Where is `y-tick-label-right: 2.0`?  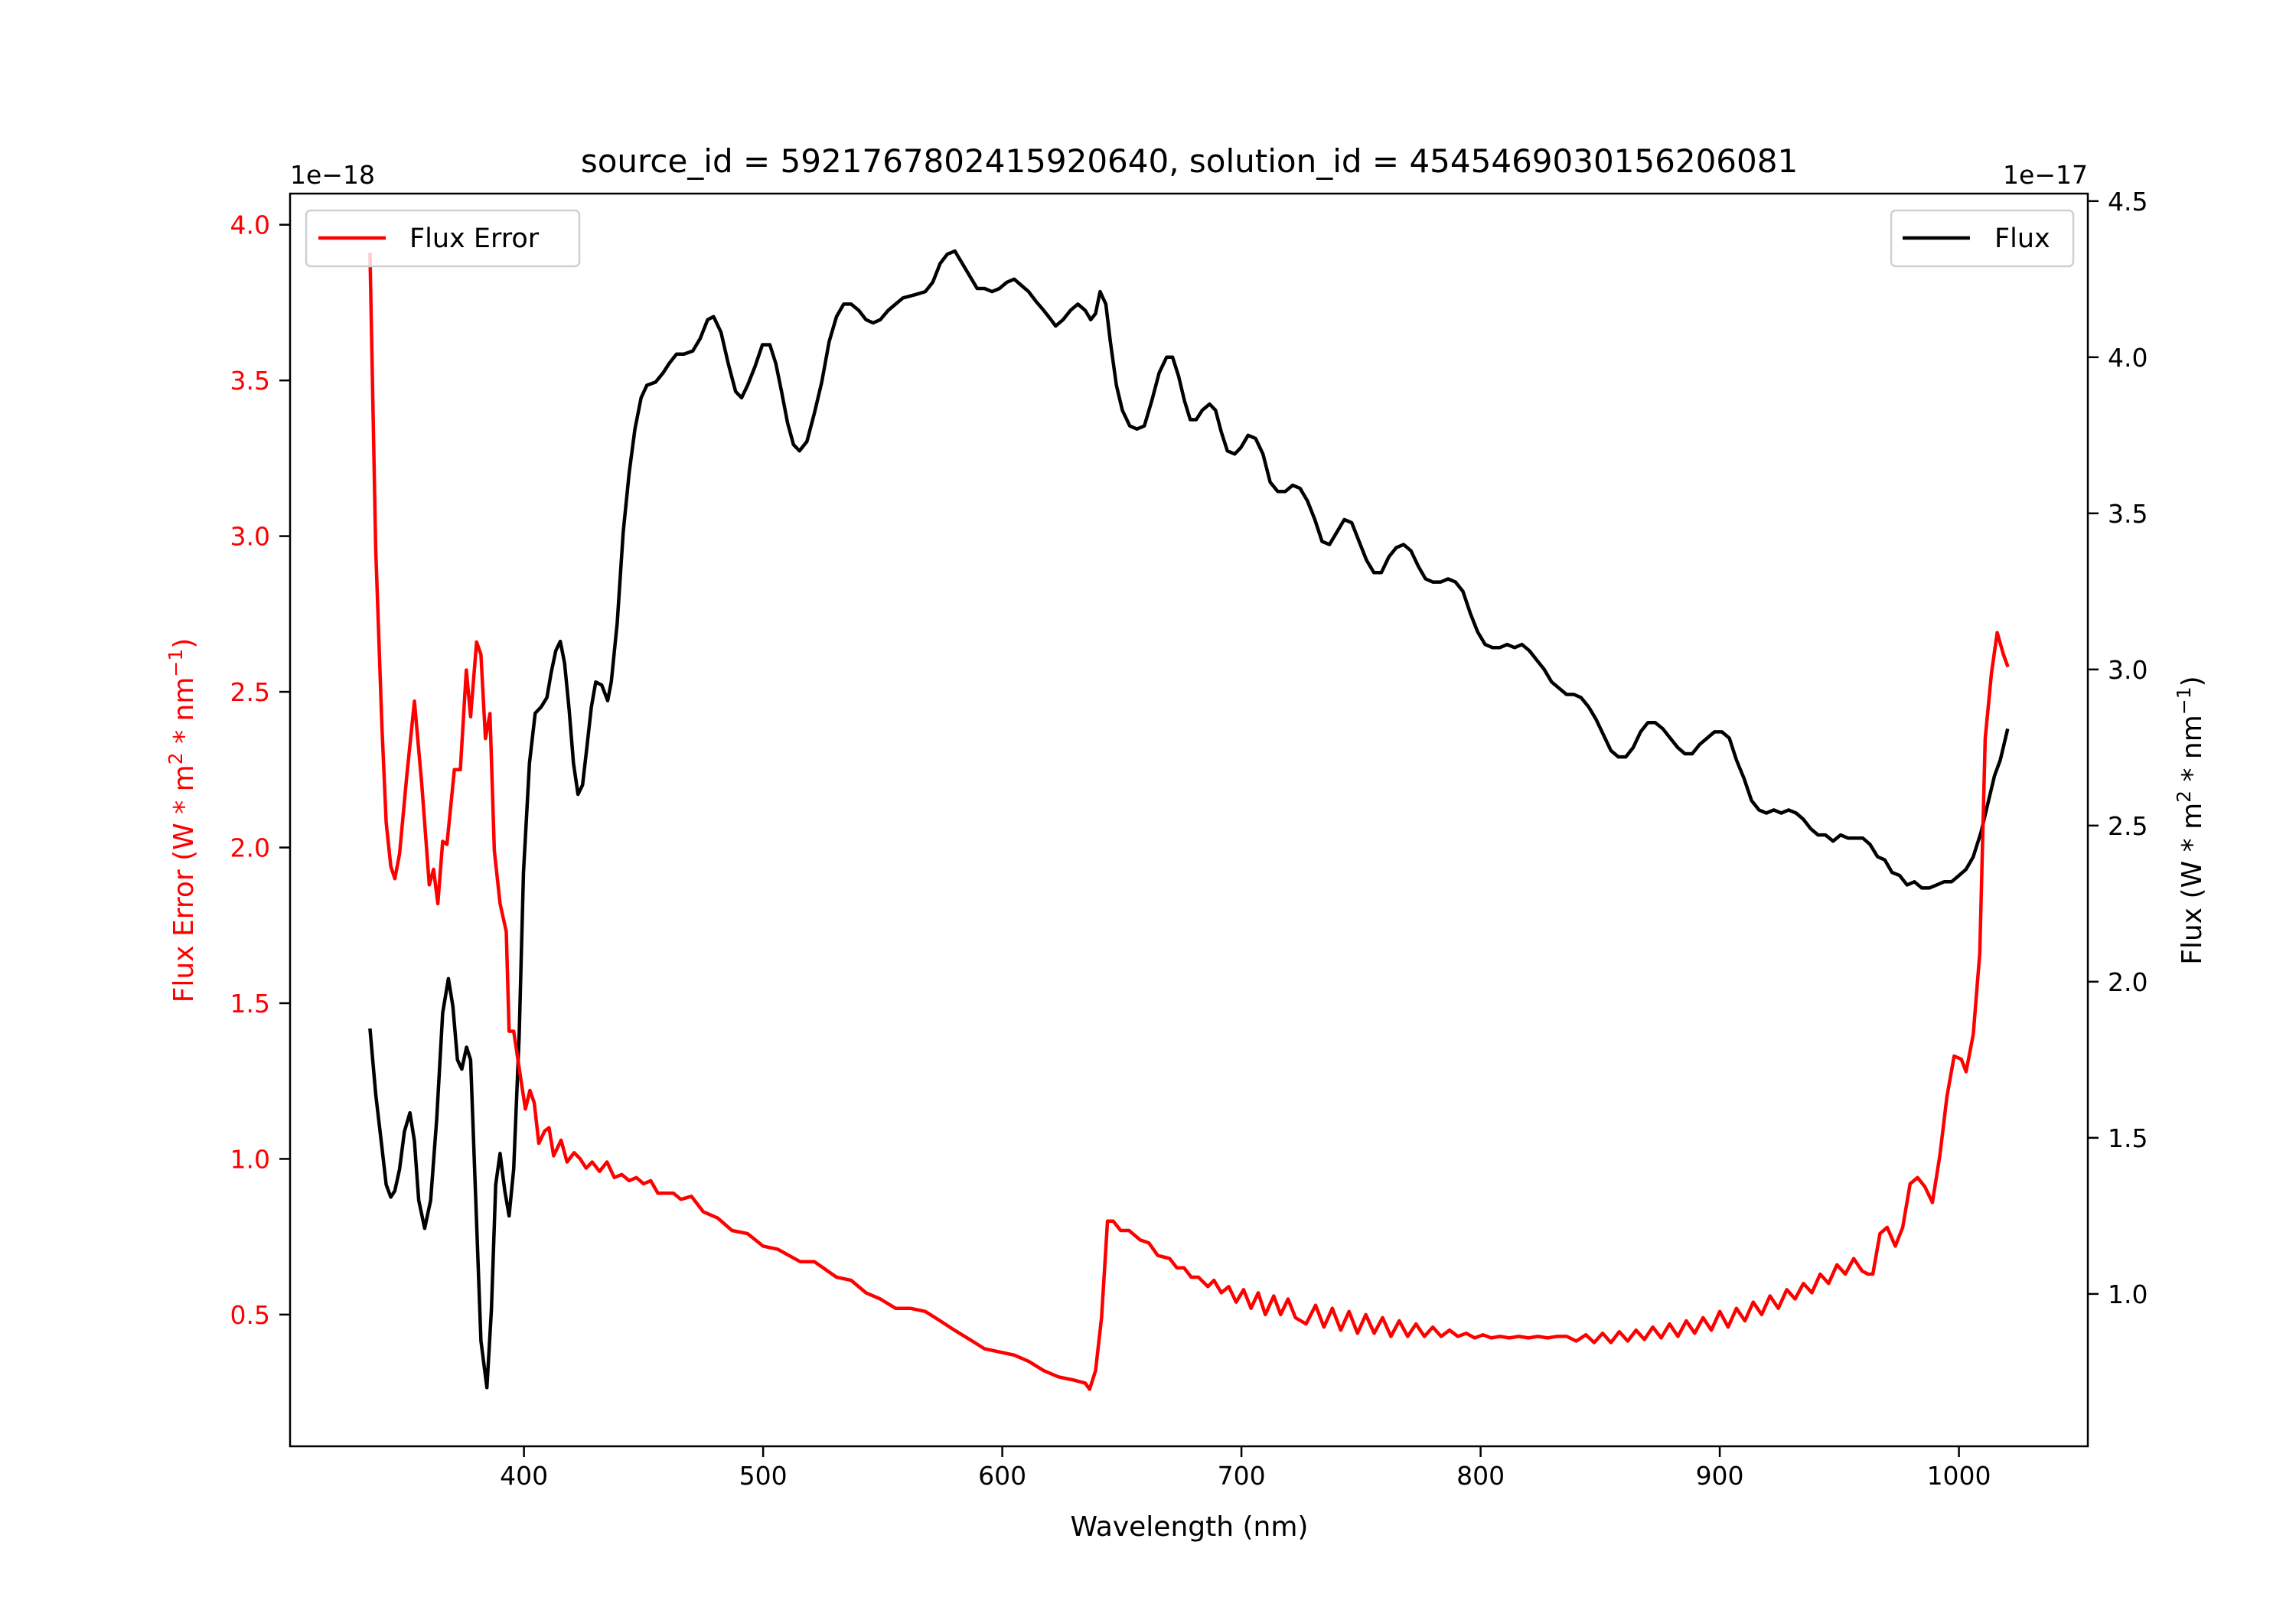
y-tick-label-right: 2.0 is located at coordinates (2128, 982).